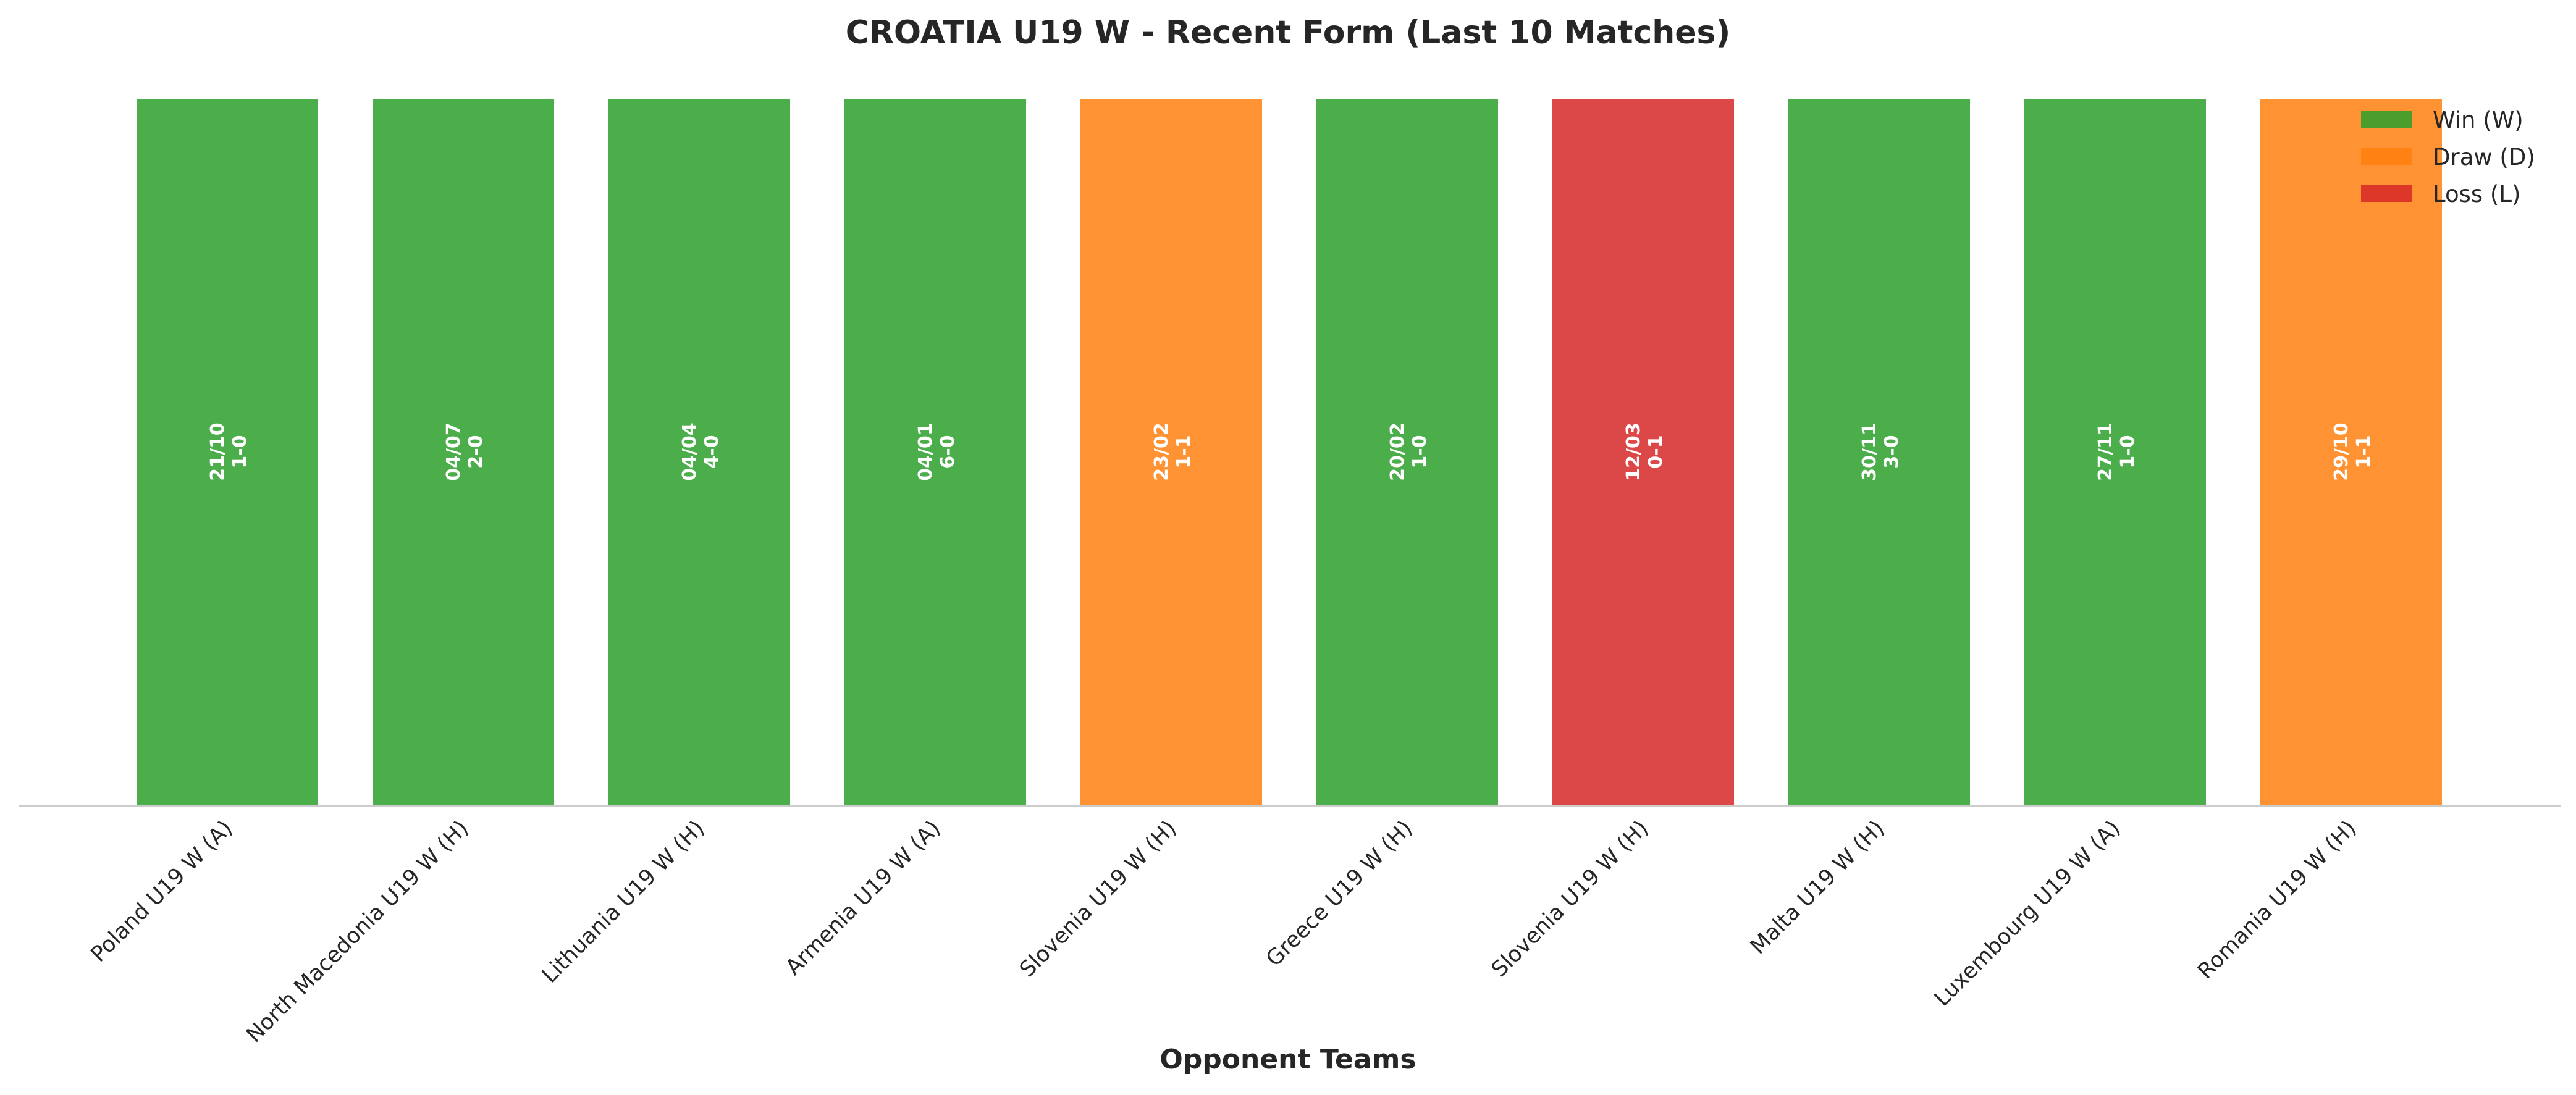 The height and width of the screenshot is (1095, 2576). I want to click on bar-label-2: 04/072-0, so click(465, 451).